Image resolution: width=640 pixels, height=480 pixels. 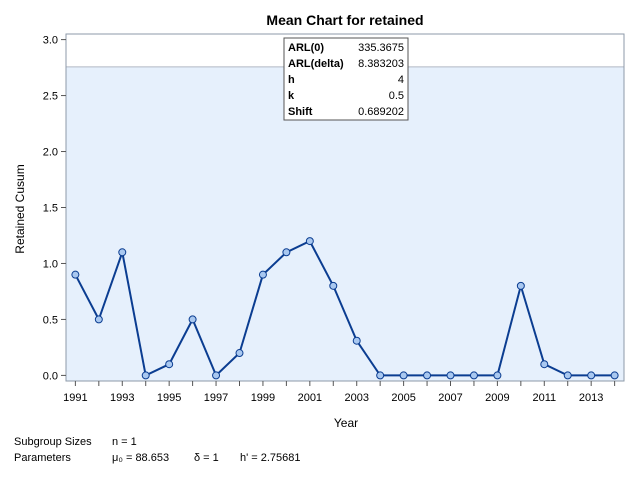 I want to click on inset-table, so click(x=346, y=79).